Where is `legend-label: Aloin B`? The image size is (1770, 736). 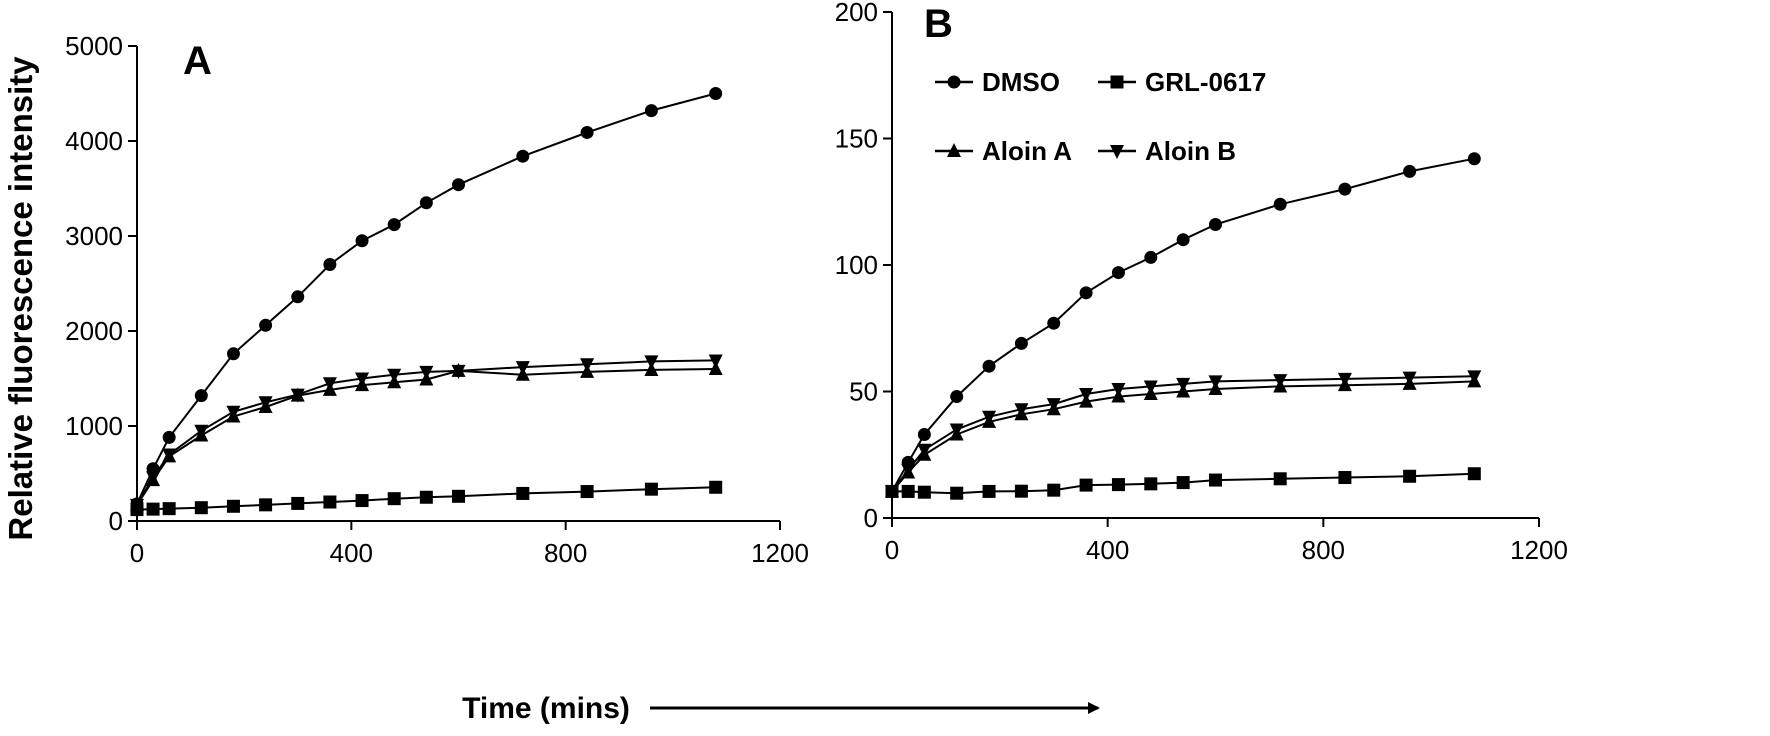
legend-label: Aloin B is located at coordinates (1190, 151).